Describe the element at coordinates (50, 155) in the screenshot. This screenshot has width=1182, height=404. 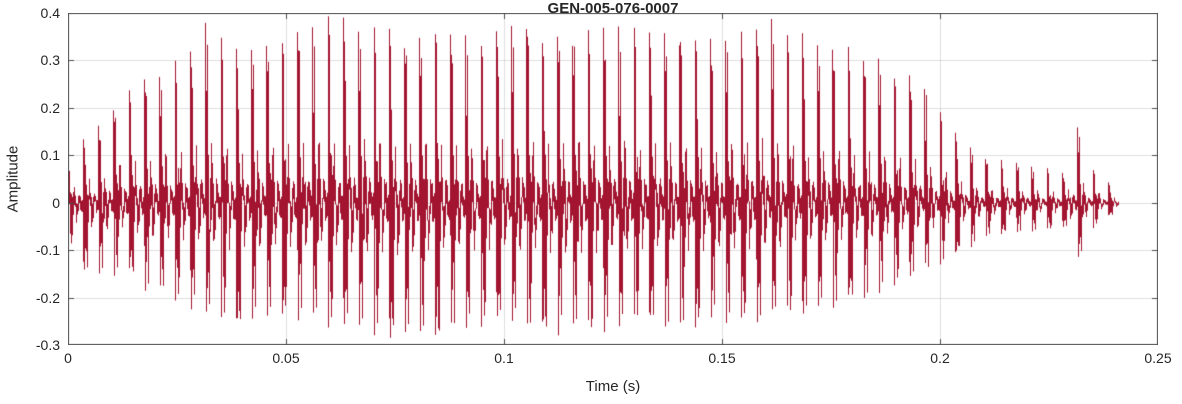
I see `y-tick-label: 0.1` at that location.